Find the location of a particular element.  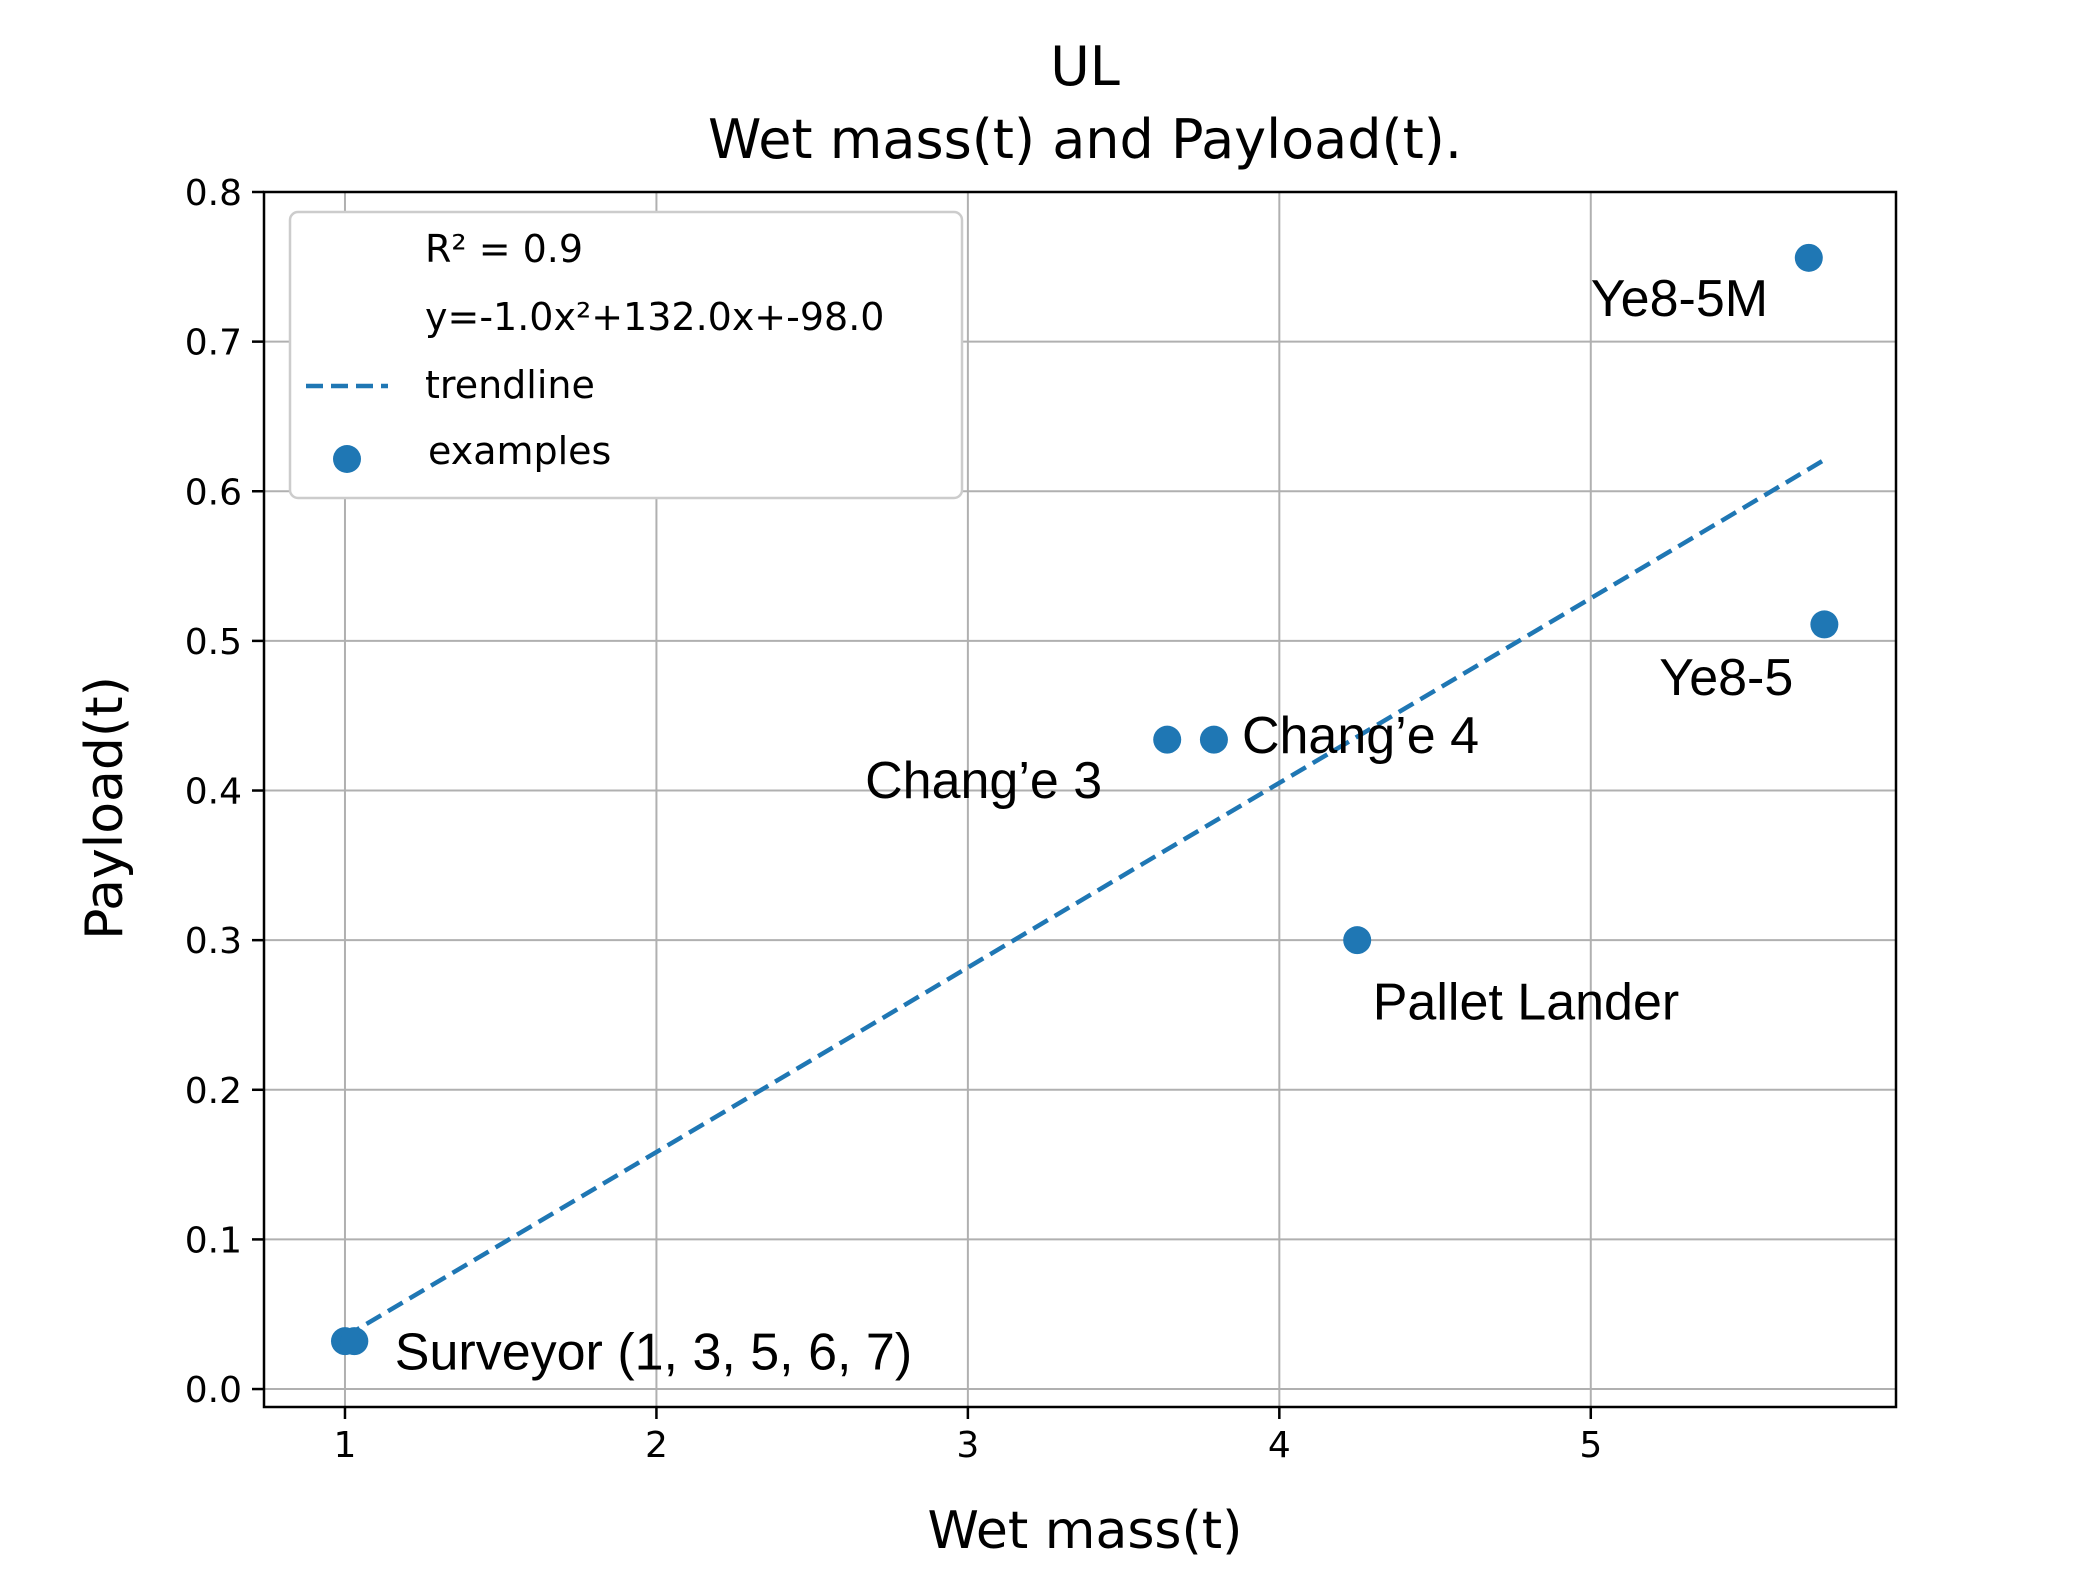

legend-entry-equation: y=-1.0x²+132.0x+-98.0 is located at coordinates (654, 317).